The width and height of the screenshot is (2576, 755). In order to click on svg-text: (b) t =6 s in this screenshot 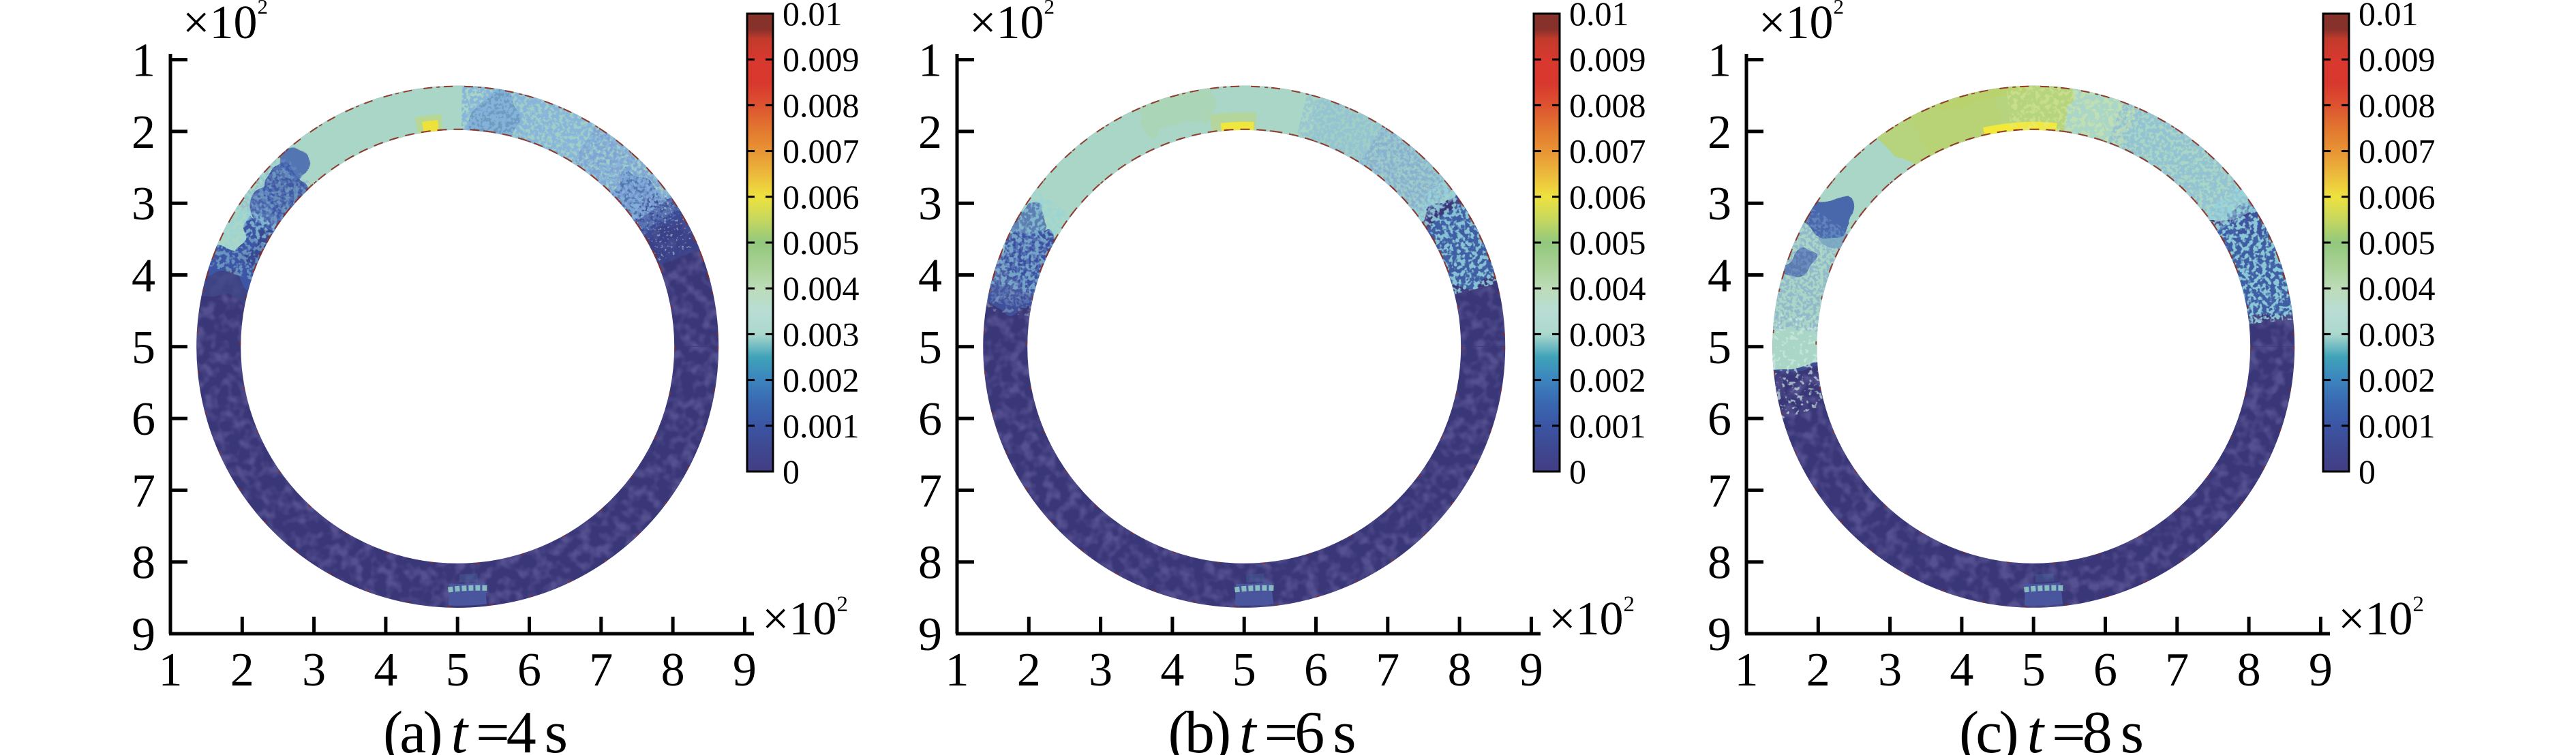, I will do `click(1262, 727)`.